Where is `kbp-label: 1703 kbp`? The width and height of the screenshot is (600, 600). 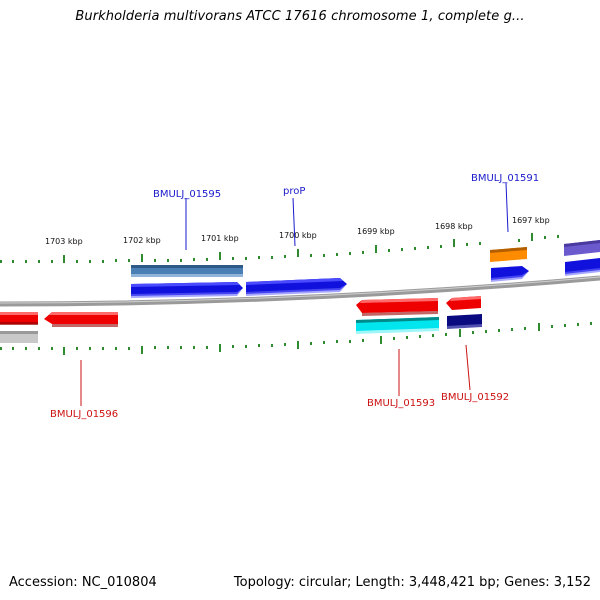 kbp-label: 1703 kbp is located at coordinates (64, 241).